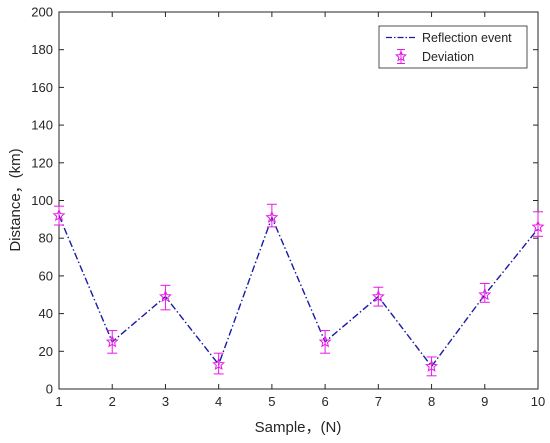 This screenshot has width=550, height=443. Describe the element at coordinates (42, 125) in the screenshot. I see `y-tick-label: 140` at that location.